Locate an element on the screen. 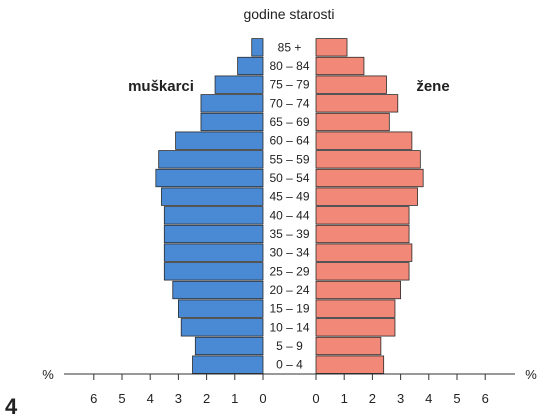 Image resolution: width=545 pixels, height=419 pixels. series-label-female: žene is located at coordinates (432, 86).